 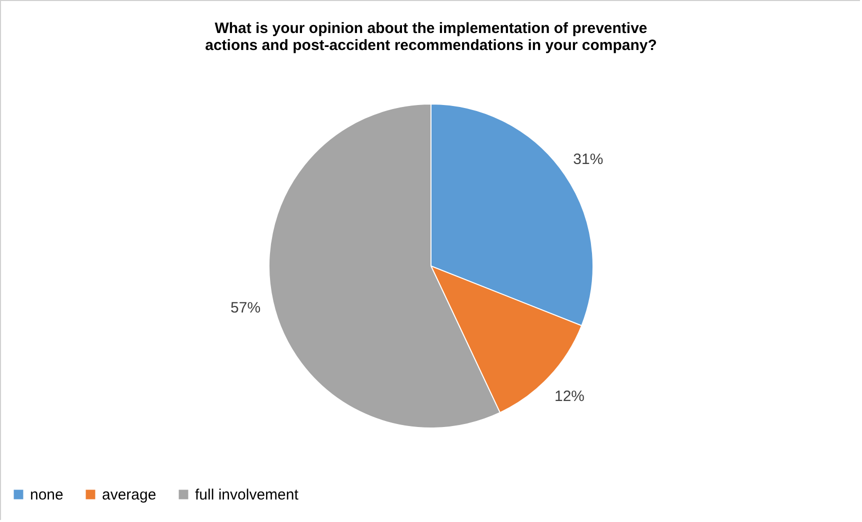 What do you see at coordinates (245, 307) in the screenshot?
I see `data-label: 57%` at bounding box center [245, 307].